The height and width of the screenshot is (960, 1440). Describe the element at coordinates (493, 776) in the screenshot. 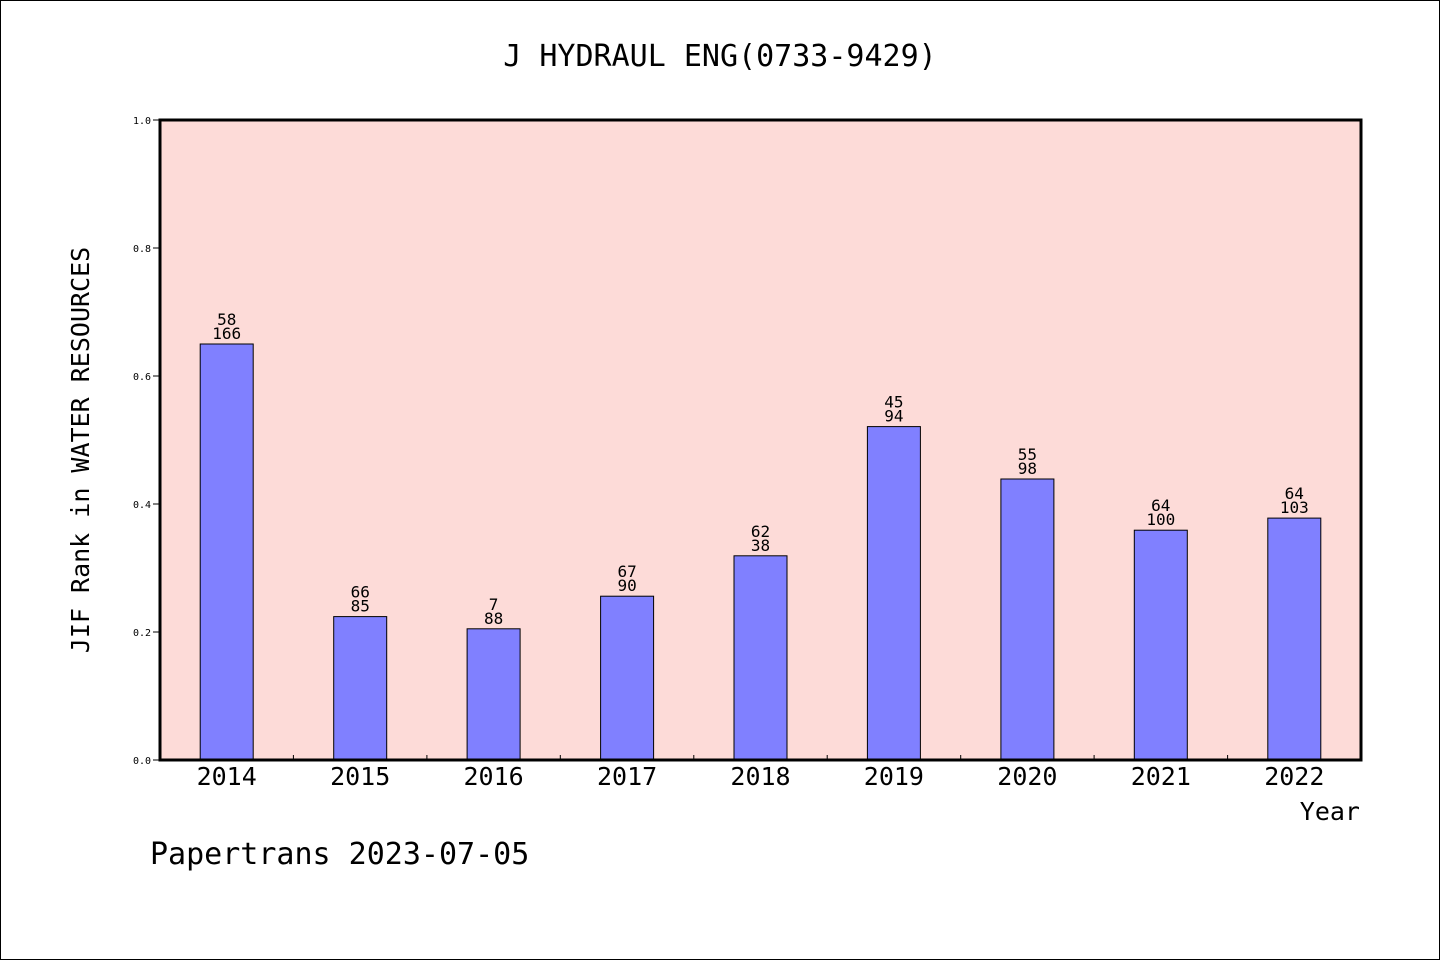

I see `x-tick-label-2016: 2016` at that location.